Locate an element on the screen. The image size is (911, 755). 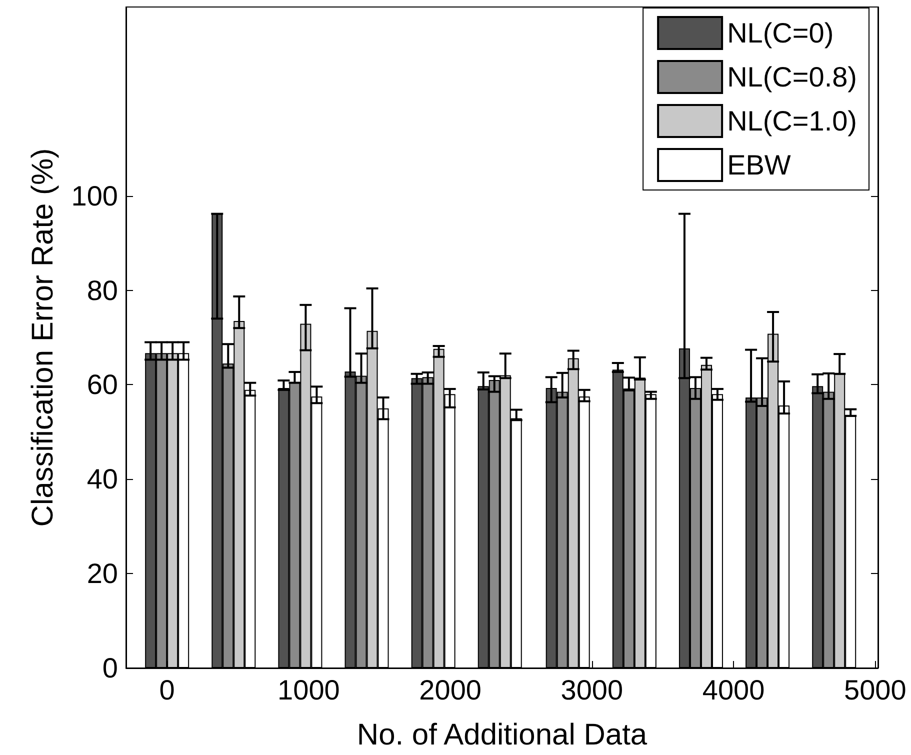
x-tick-label: 3000 is located at coordinates (592, 690).